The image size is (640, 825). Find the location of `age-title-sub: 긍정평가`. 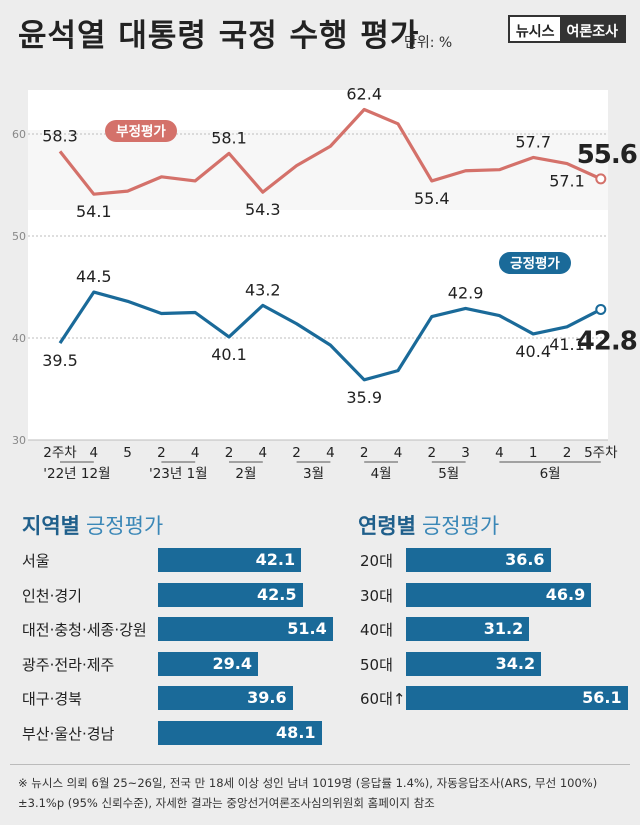

age-title-sub: 긍정평가 is located at coordinates (460, 526).